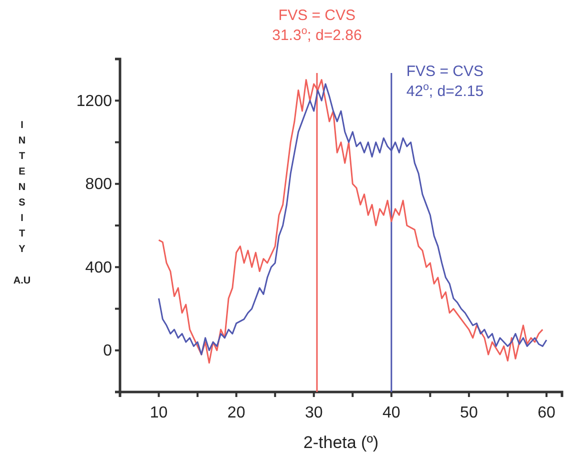 This screenshot has width=569, height=458. I want to click on text: INTENSITY A.U, so click(22, 203).